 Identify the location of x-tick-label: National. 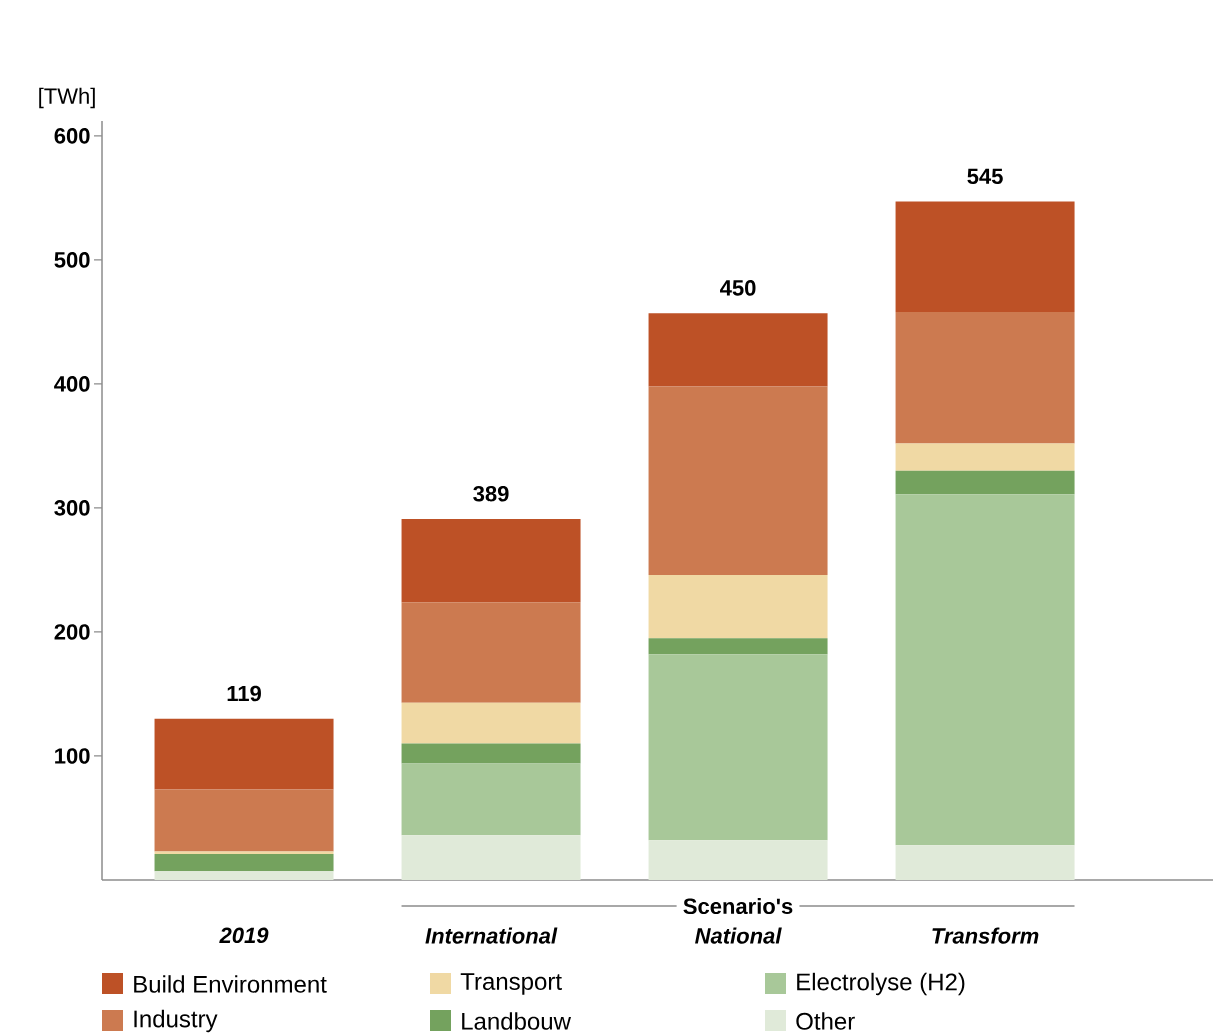
(738, 935).